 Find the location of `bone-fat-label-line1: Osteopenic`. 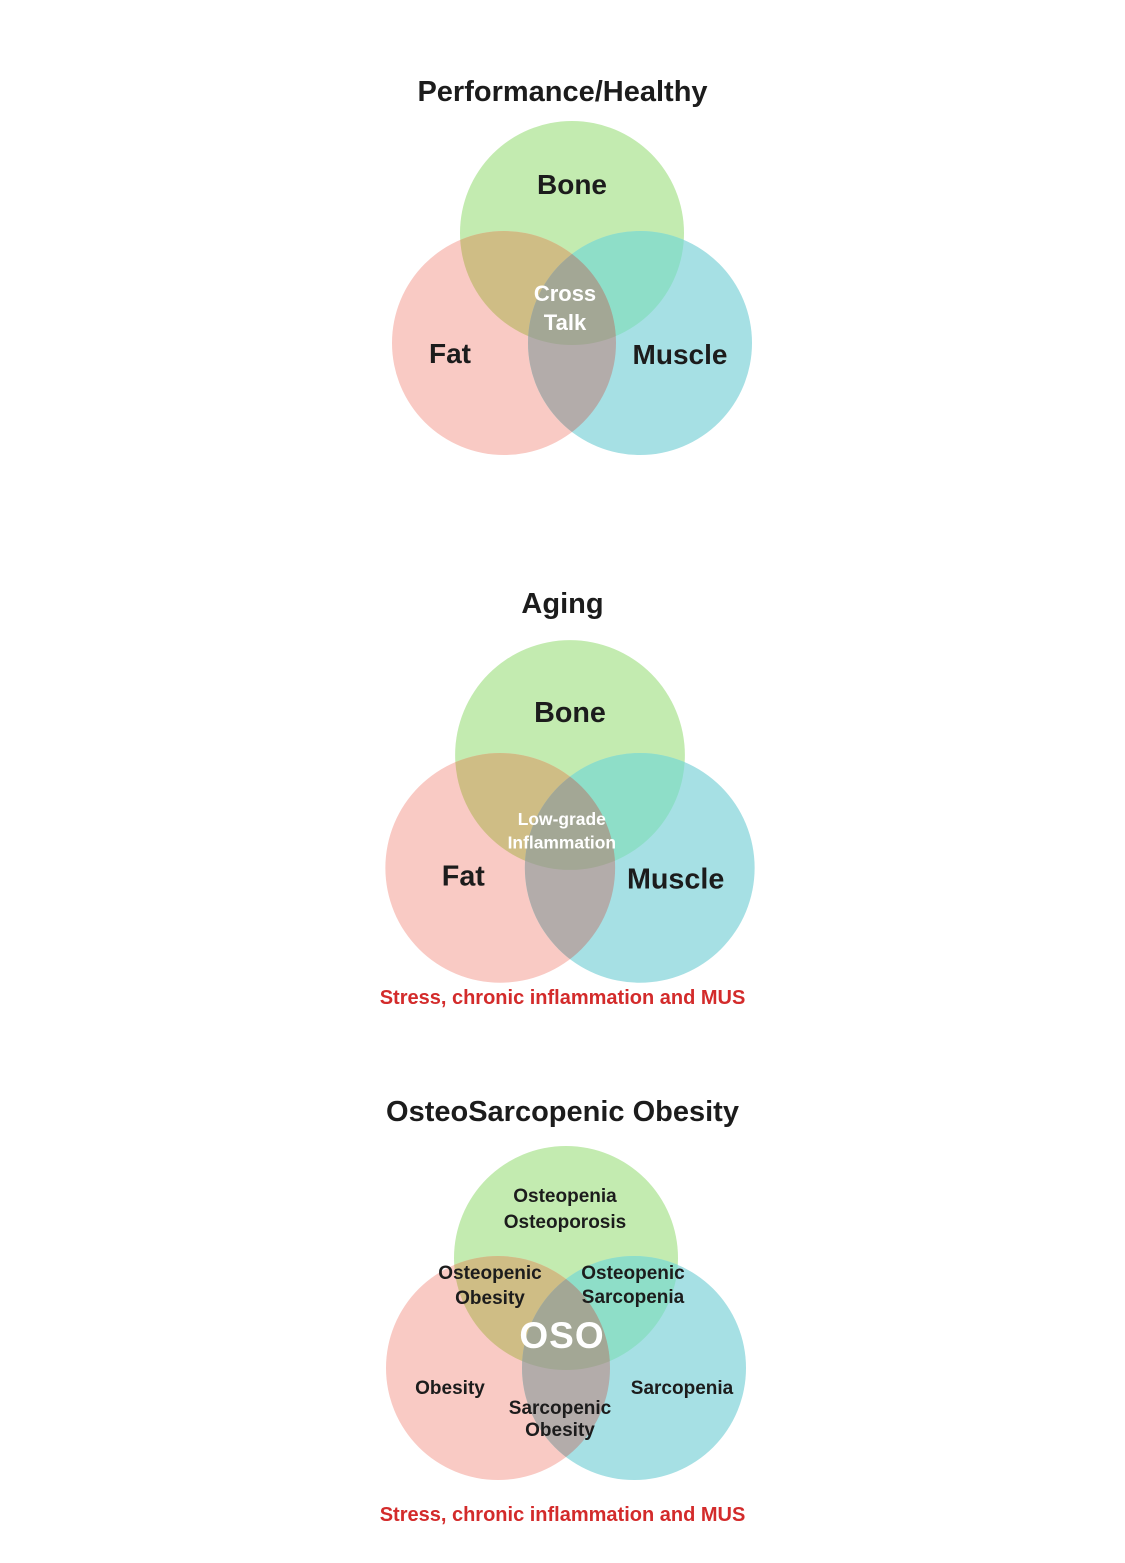

bone-fat-label-line1: Osteopenic is located at coordinates (490, 1273).